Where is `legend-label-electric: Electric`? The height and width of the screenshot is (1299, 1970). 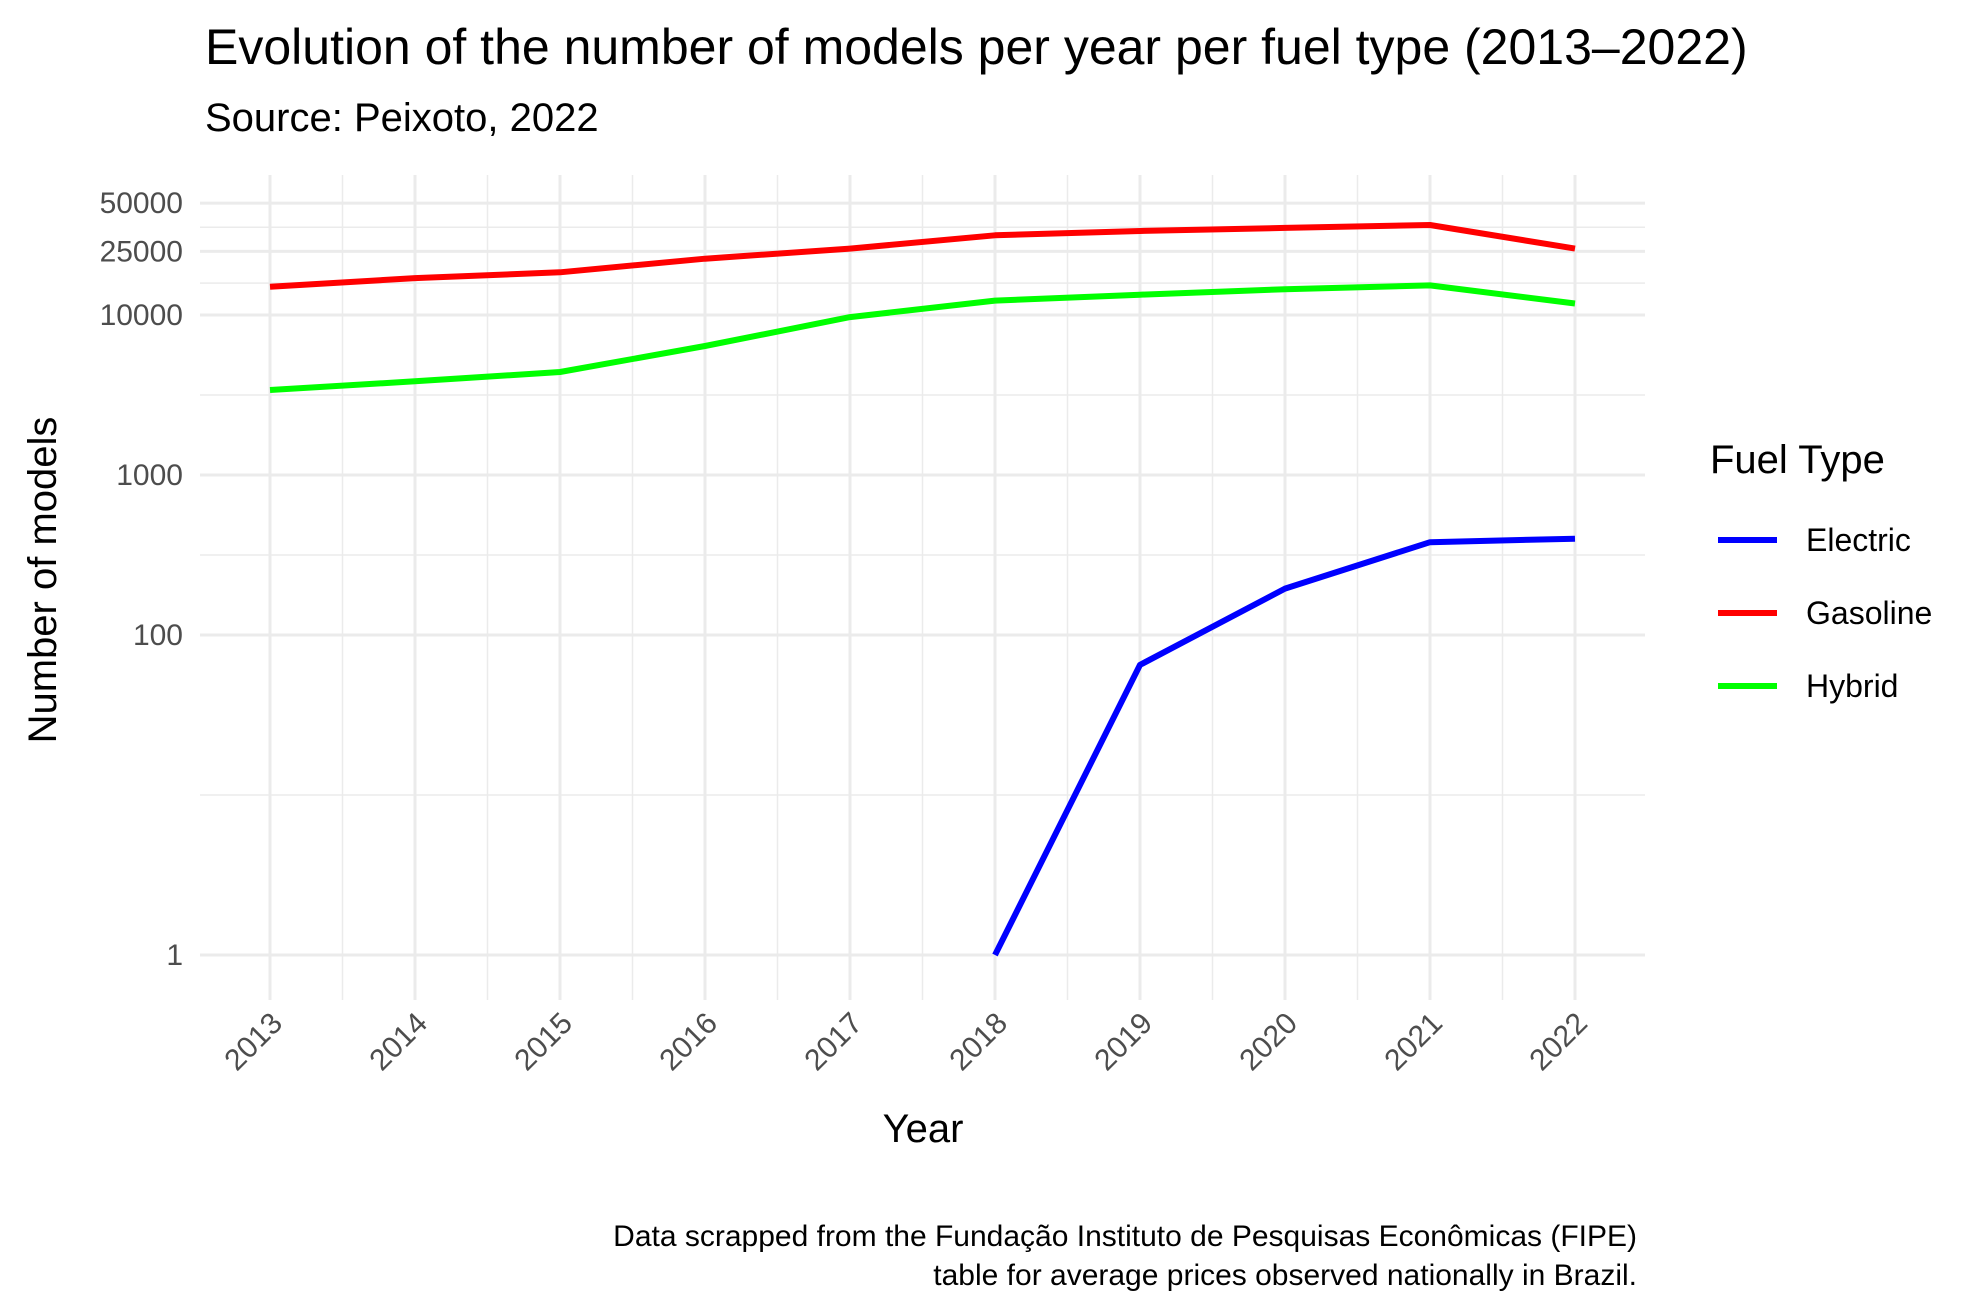 legend-label-electric: Electric is located at coordinates (1858, 540).